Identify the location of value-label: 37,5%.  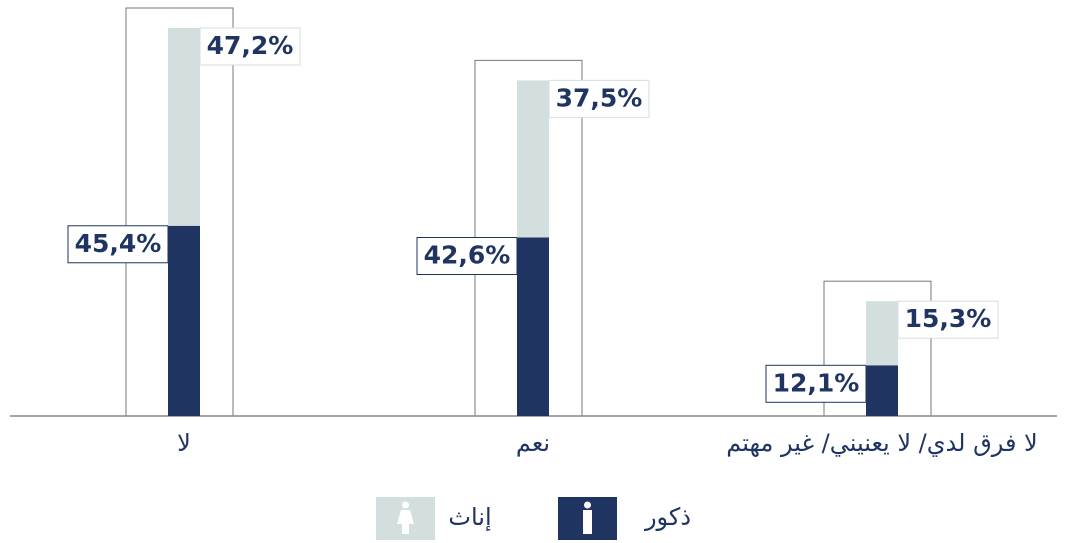
(599, 97).